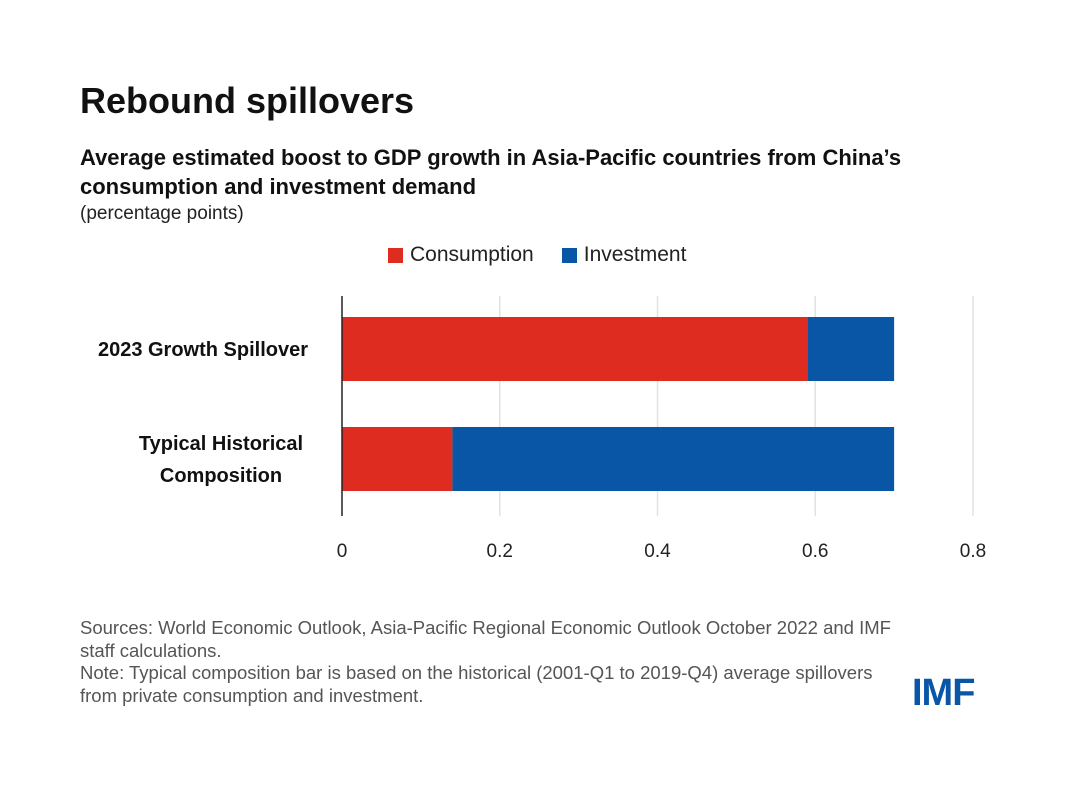  What do you see at coordinates (815, 551) in the screenshot?
I see `x-tick-label: 0.6` at bounding box center [815, 551].